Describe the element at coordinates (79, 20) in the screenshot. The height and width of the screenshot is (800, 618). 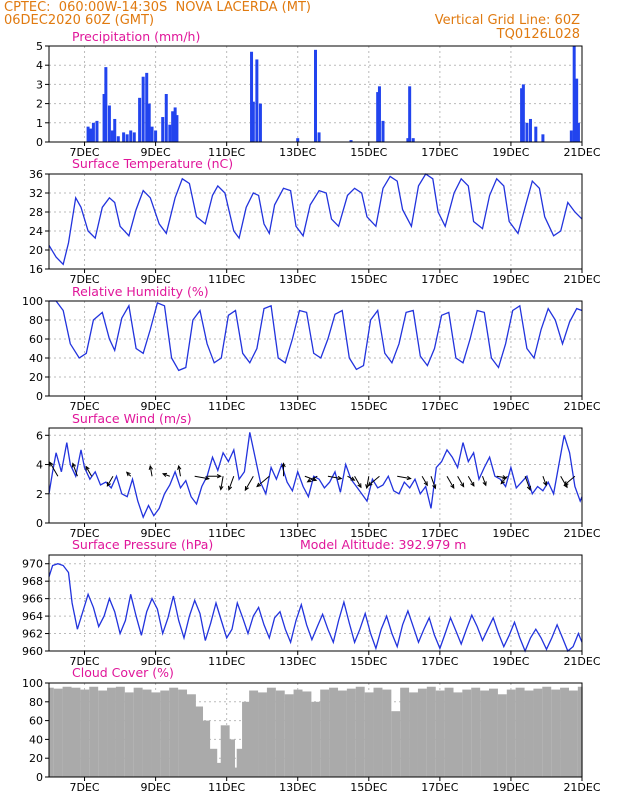
I see `run-date: 06DEC2020 60Z (GMT)` at that location.